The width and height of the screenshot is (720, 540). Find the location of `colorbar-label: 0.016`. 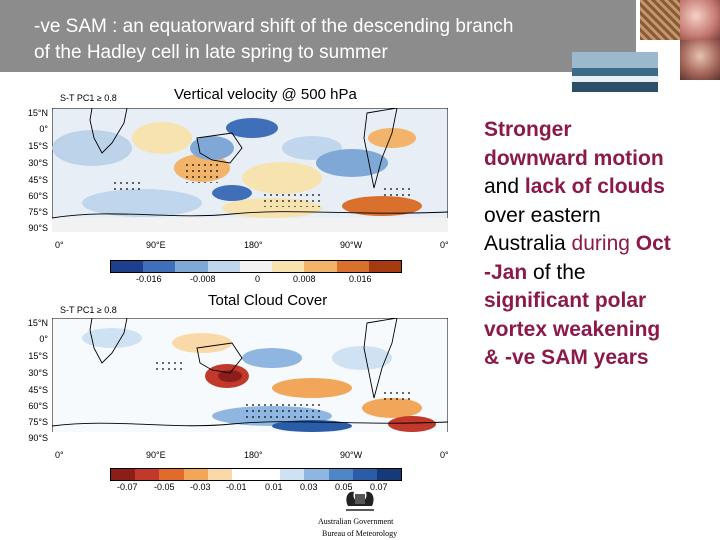

colorbar-label: 0.016 is located at coordinates (360, 279).